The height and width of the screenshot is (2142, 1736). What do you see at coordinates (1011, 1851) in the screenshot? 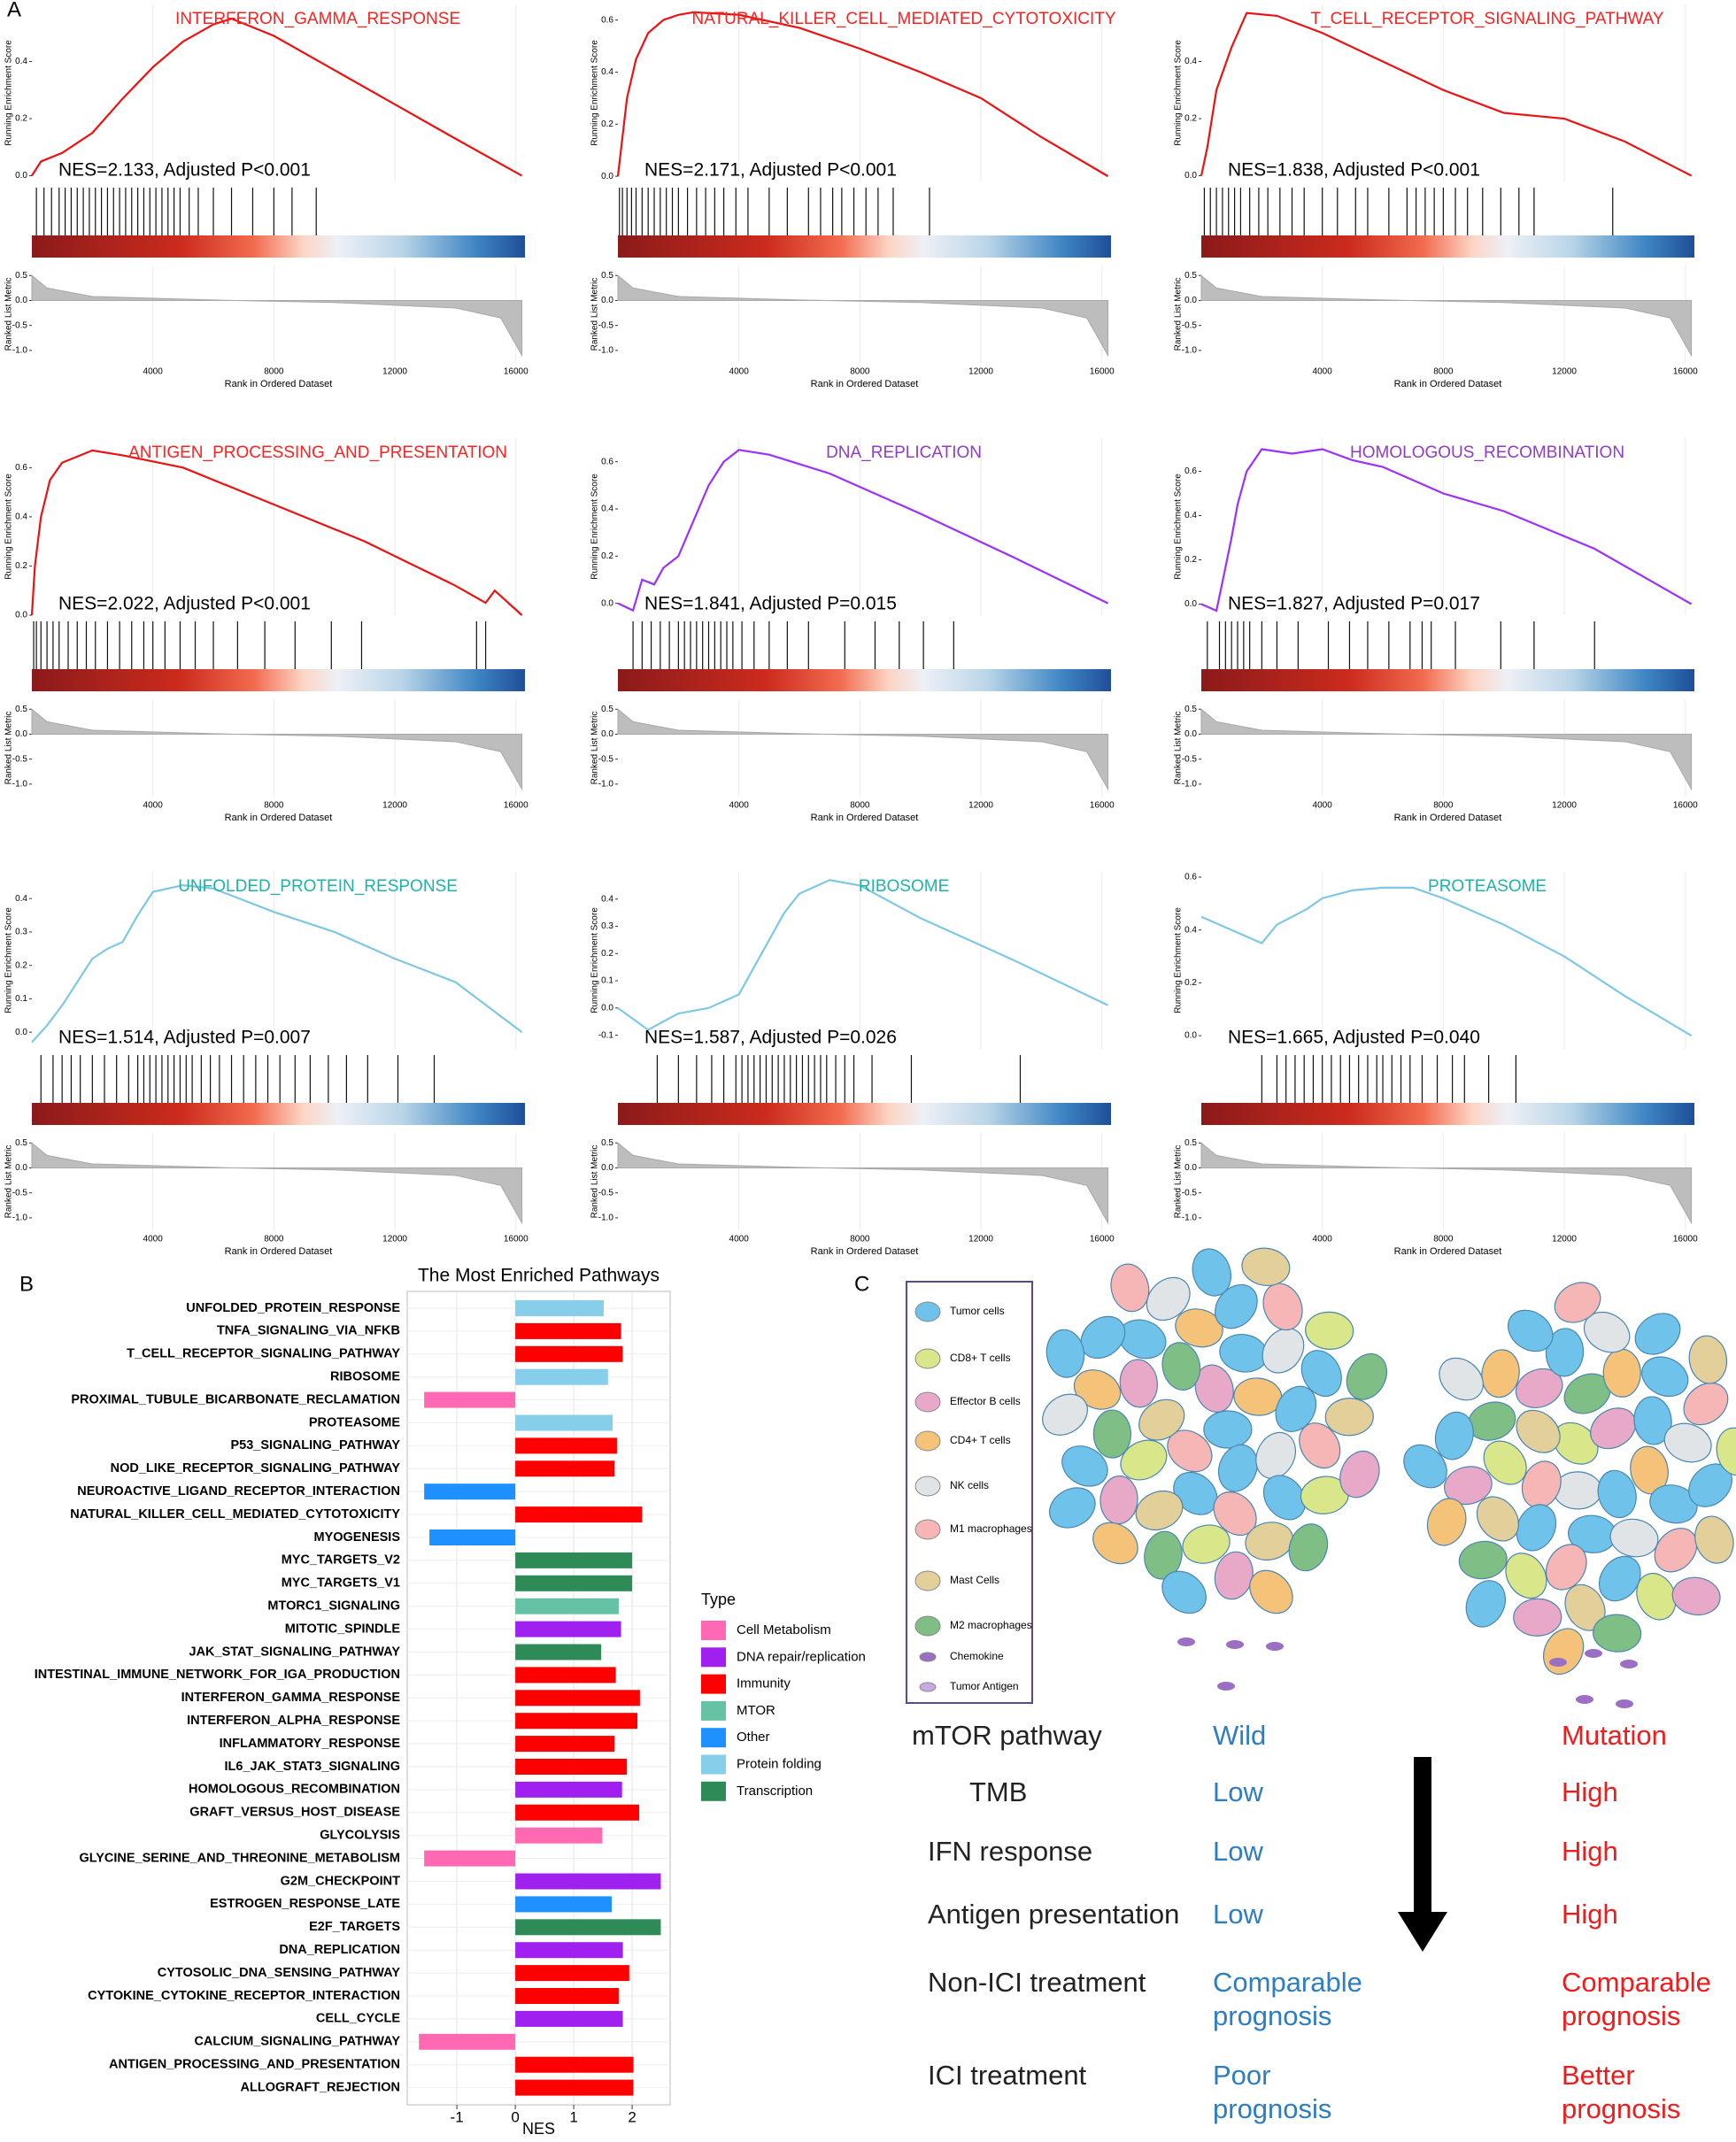
I see `table-cell: IFN response` at bounding box center [1011, 1851].